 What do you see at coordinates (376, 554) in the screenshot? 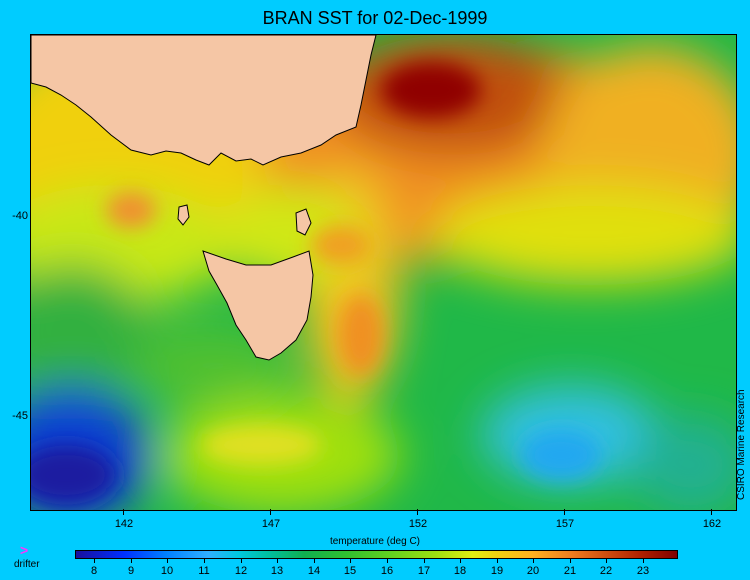
I see `temperature-colorbar` at bounding box center [376, 554].